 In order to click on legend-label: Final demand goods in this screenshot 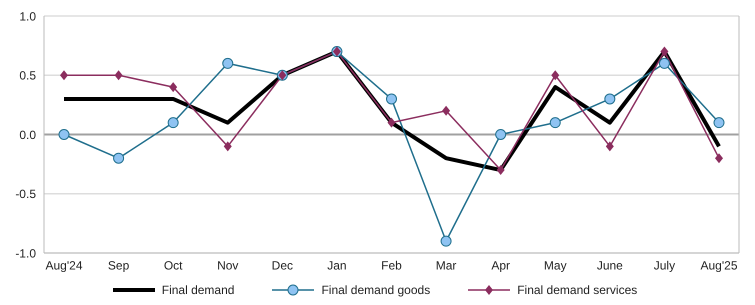, I will do `click(375, 290)`.